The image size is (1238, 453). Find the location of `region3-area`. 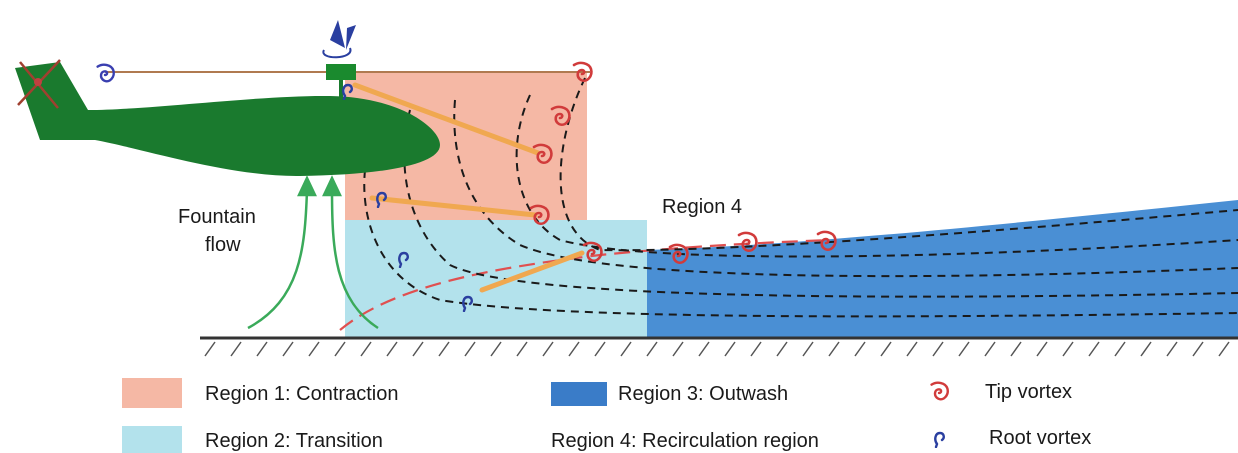

region3-area is located at coordinates (942, 269).